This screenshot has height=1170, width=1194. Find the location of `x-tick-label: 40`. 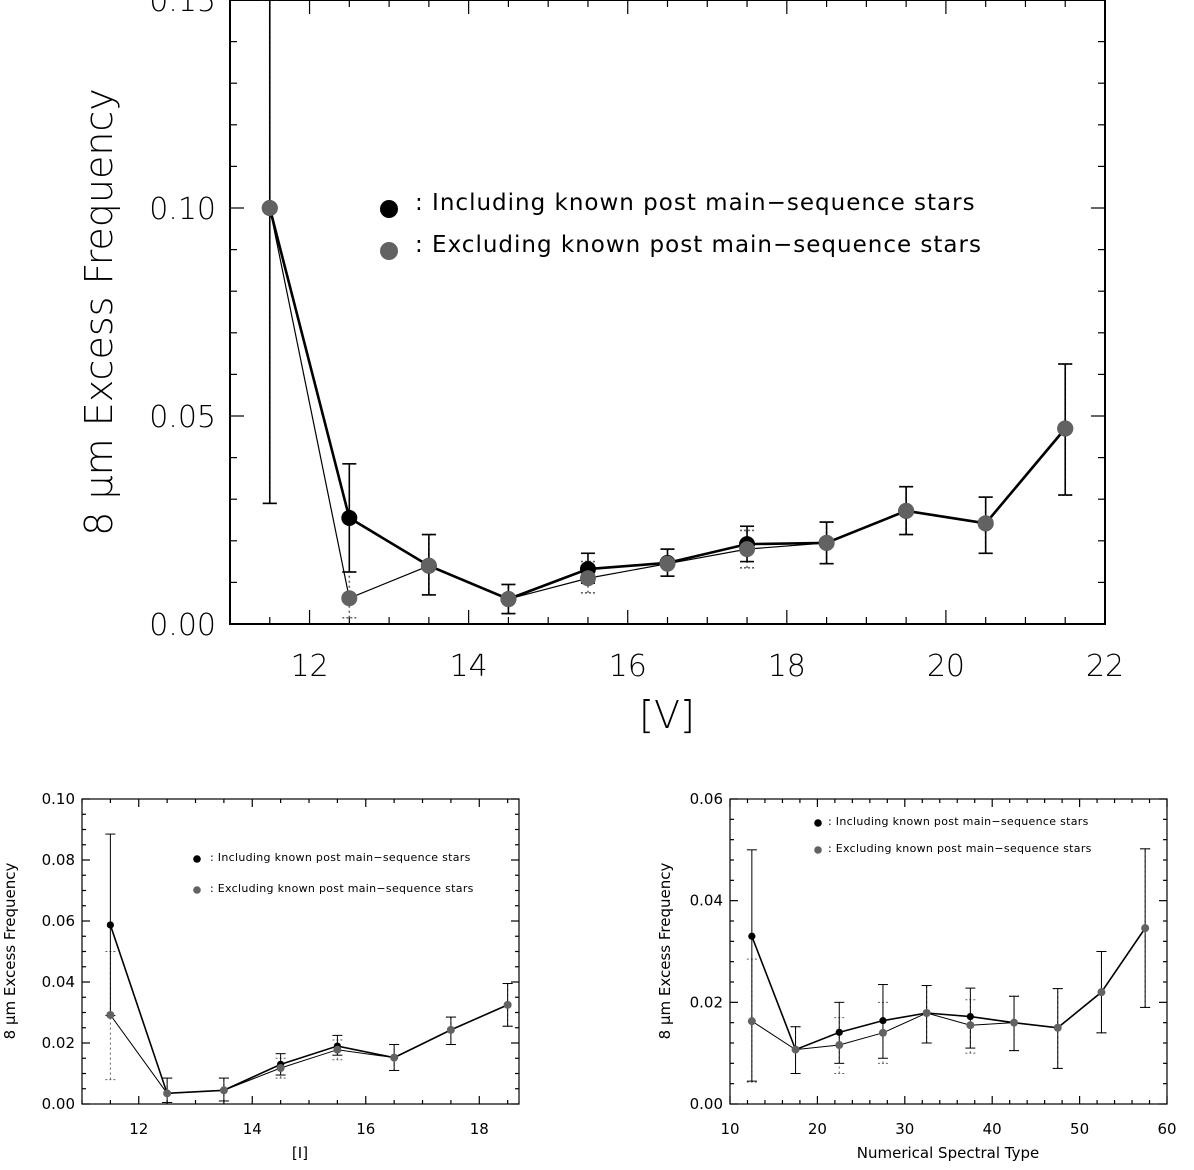

x-tick-label: 40 is located at coordinates (992, 1129).